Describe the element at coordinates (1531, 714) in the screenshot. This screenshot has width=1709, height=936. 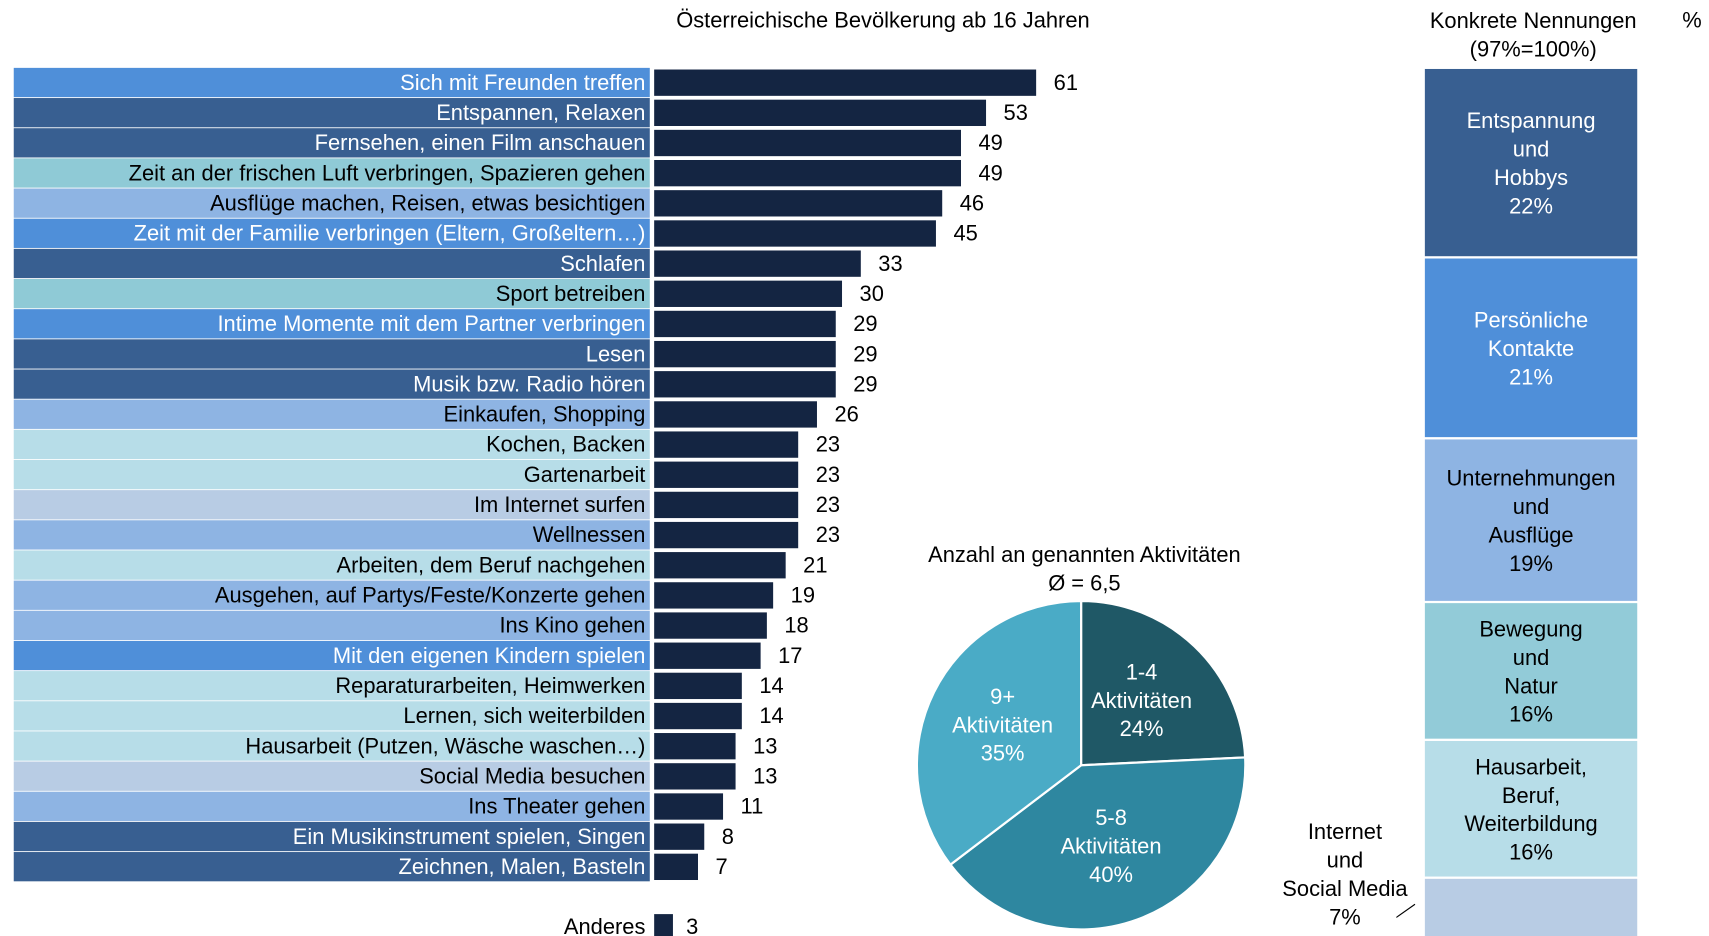
I see `segment-value: 16%` at that location.